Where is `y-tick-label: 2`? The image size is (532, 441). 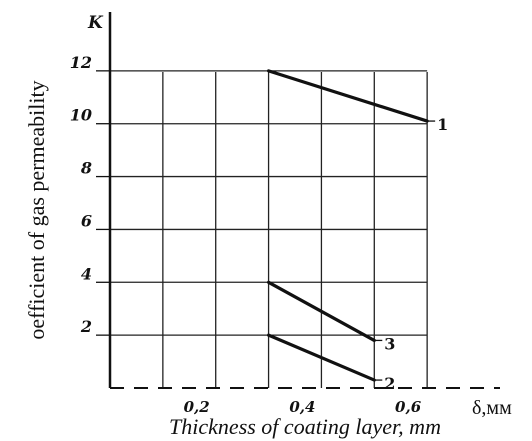
y-tick-label: 2 is located at coordinates (86, 326).